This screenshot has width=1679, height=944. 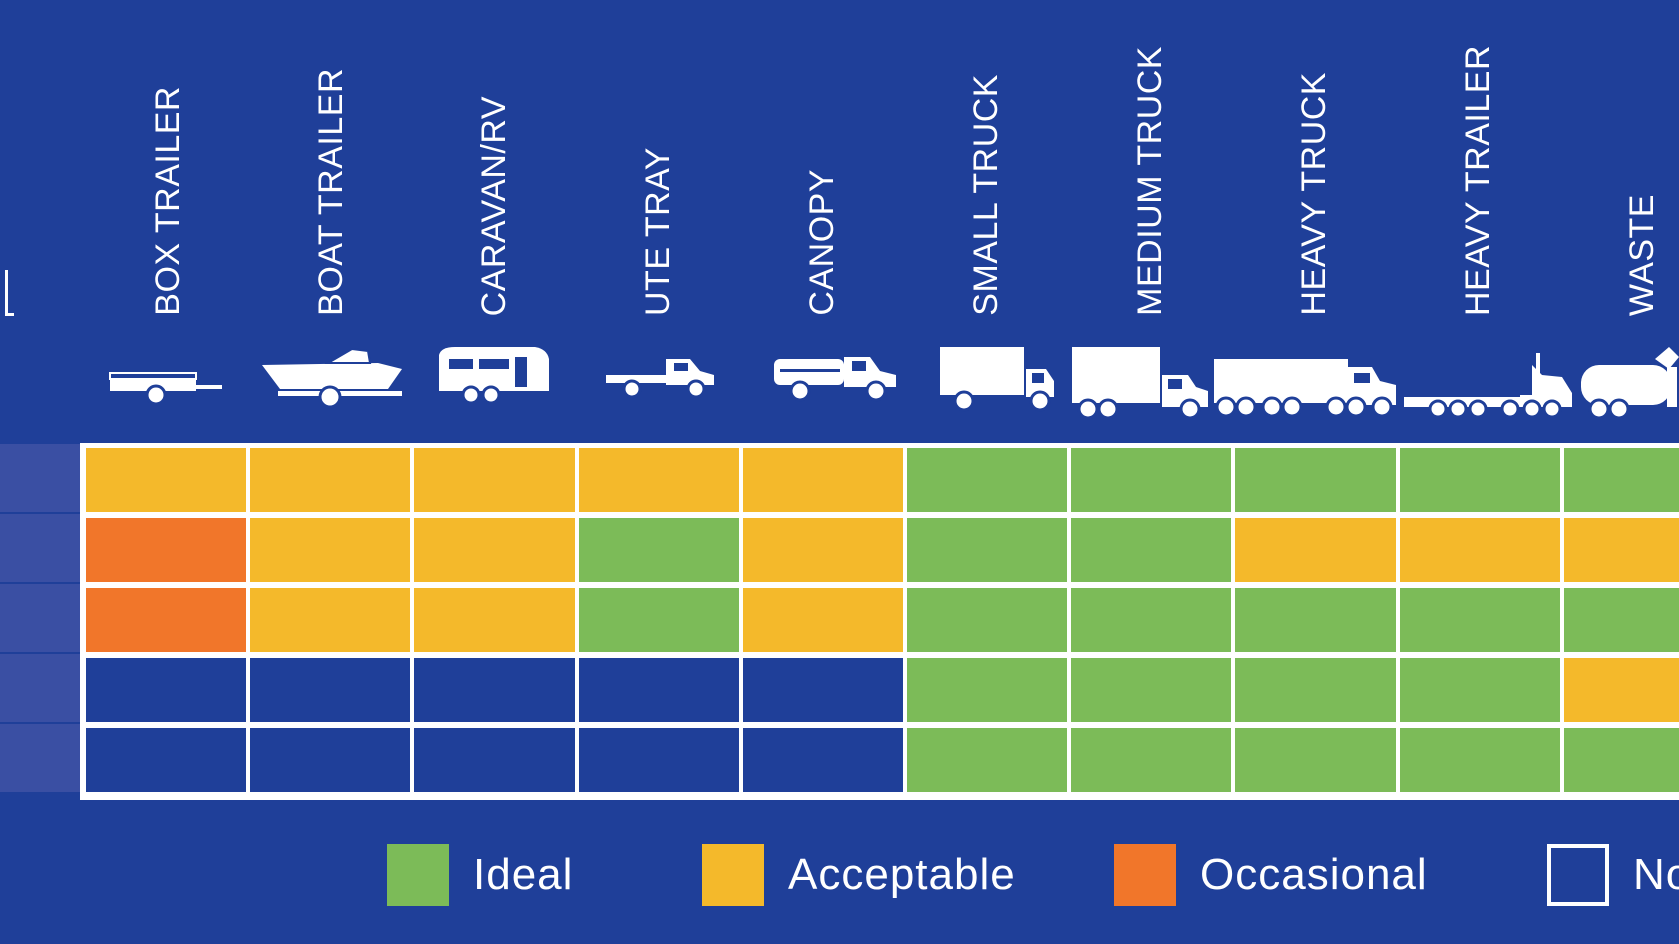 I want to click on column-header-caravan-rv: CARAVAN/RV, so click(x=494, y=205).